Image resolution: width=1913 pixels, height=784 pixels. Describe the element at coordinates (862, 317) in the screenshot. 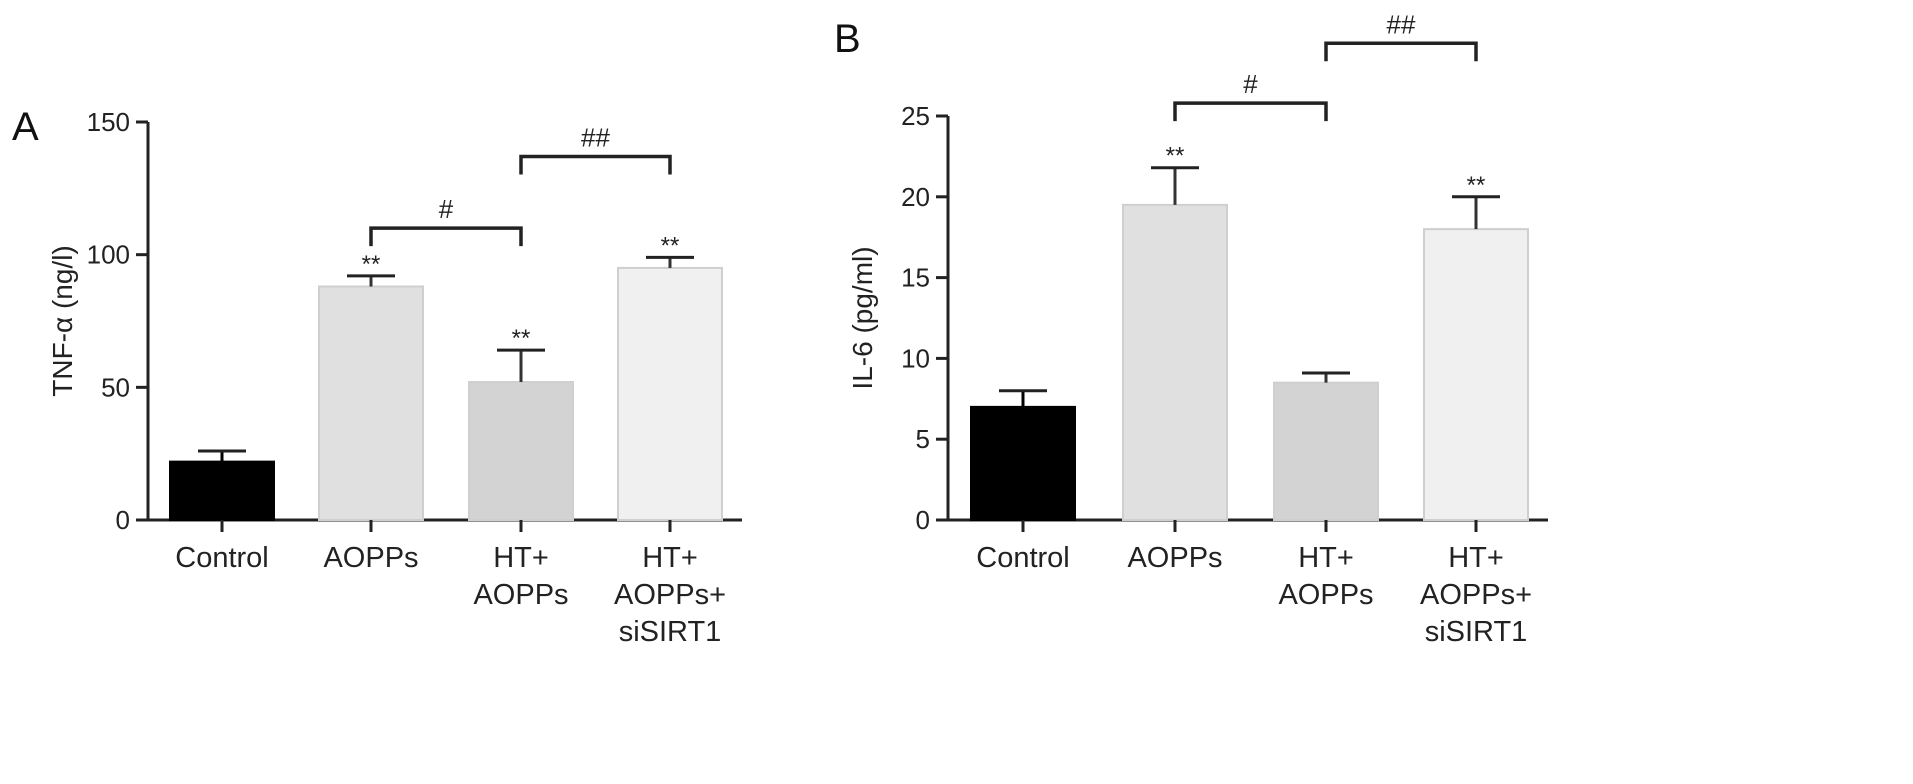

I see `y-axis-label: IL-6 (pg/ml)` at that location.